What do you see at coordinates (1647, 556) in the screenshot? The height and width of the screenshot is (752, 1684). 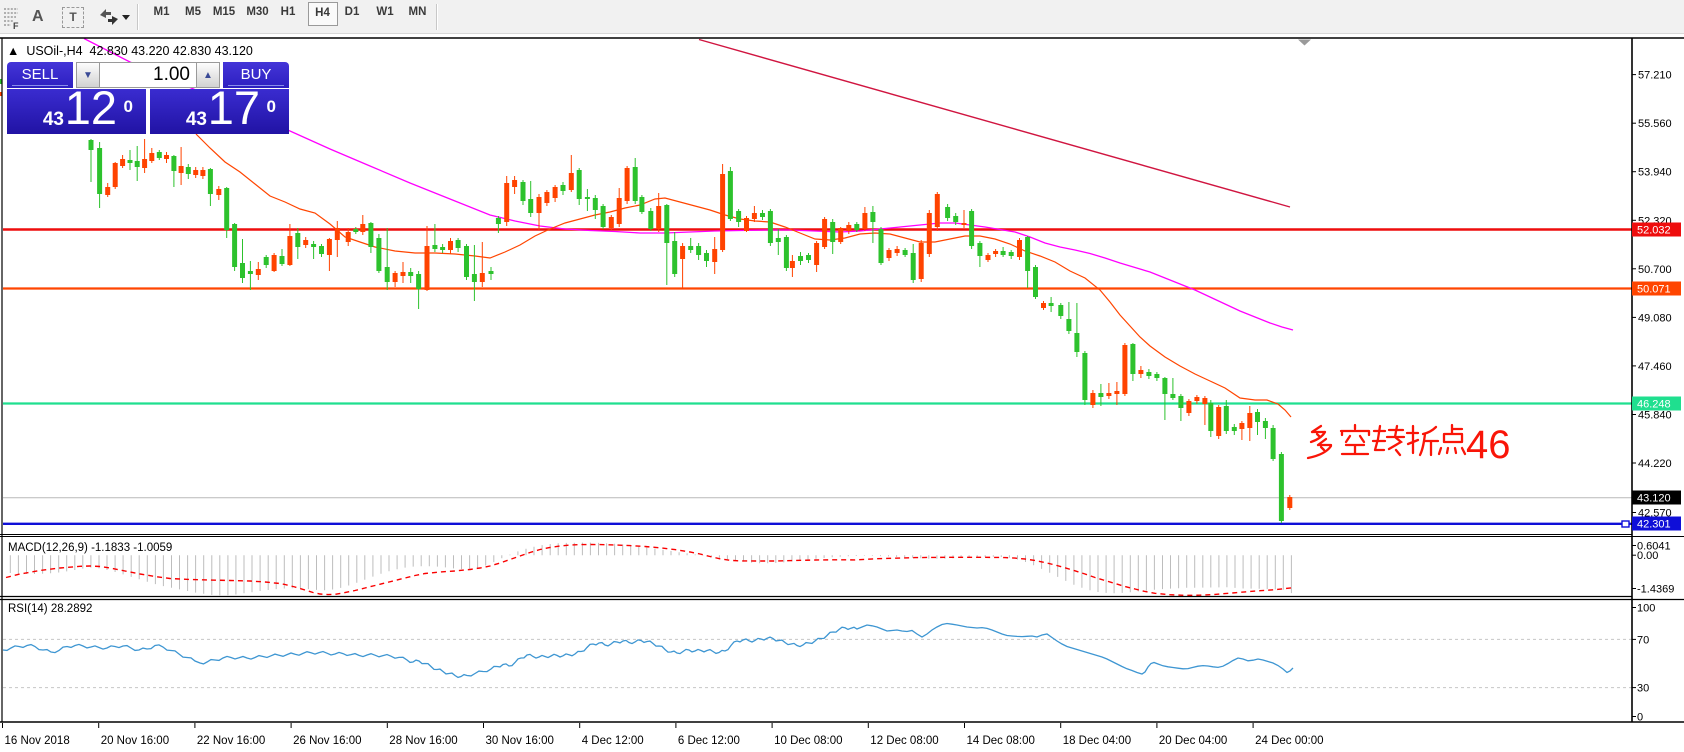 I see `svg-text: 0.00` at bounding box center [1647, 556].